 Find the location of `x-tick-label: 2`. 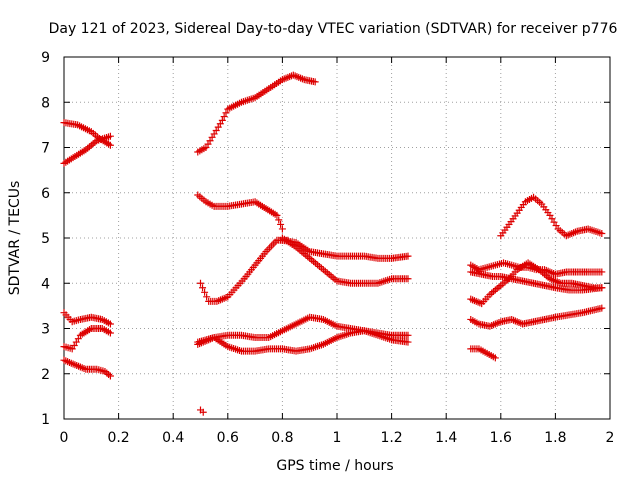

x-tick-label: 2 is located at coordinates (610, 438).